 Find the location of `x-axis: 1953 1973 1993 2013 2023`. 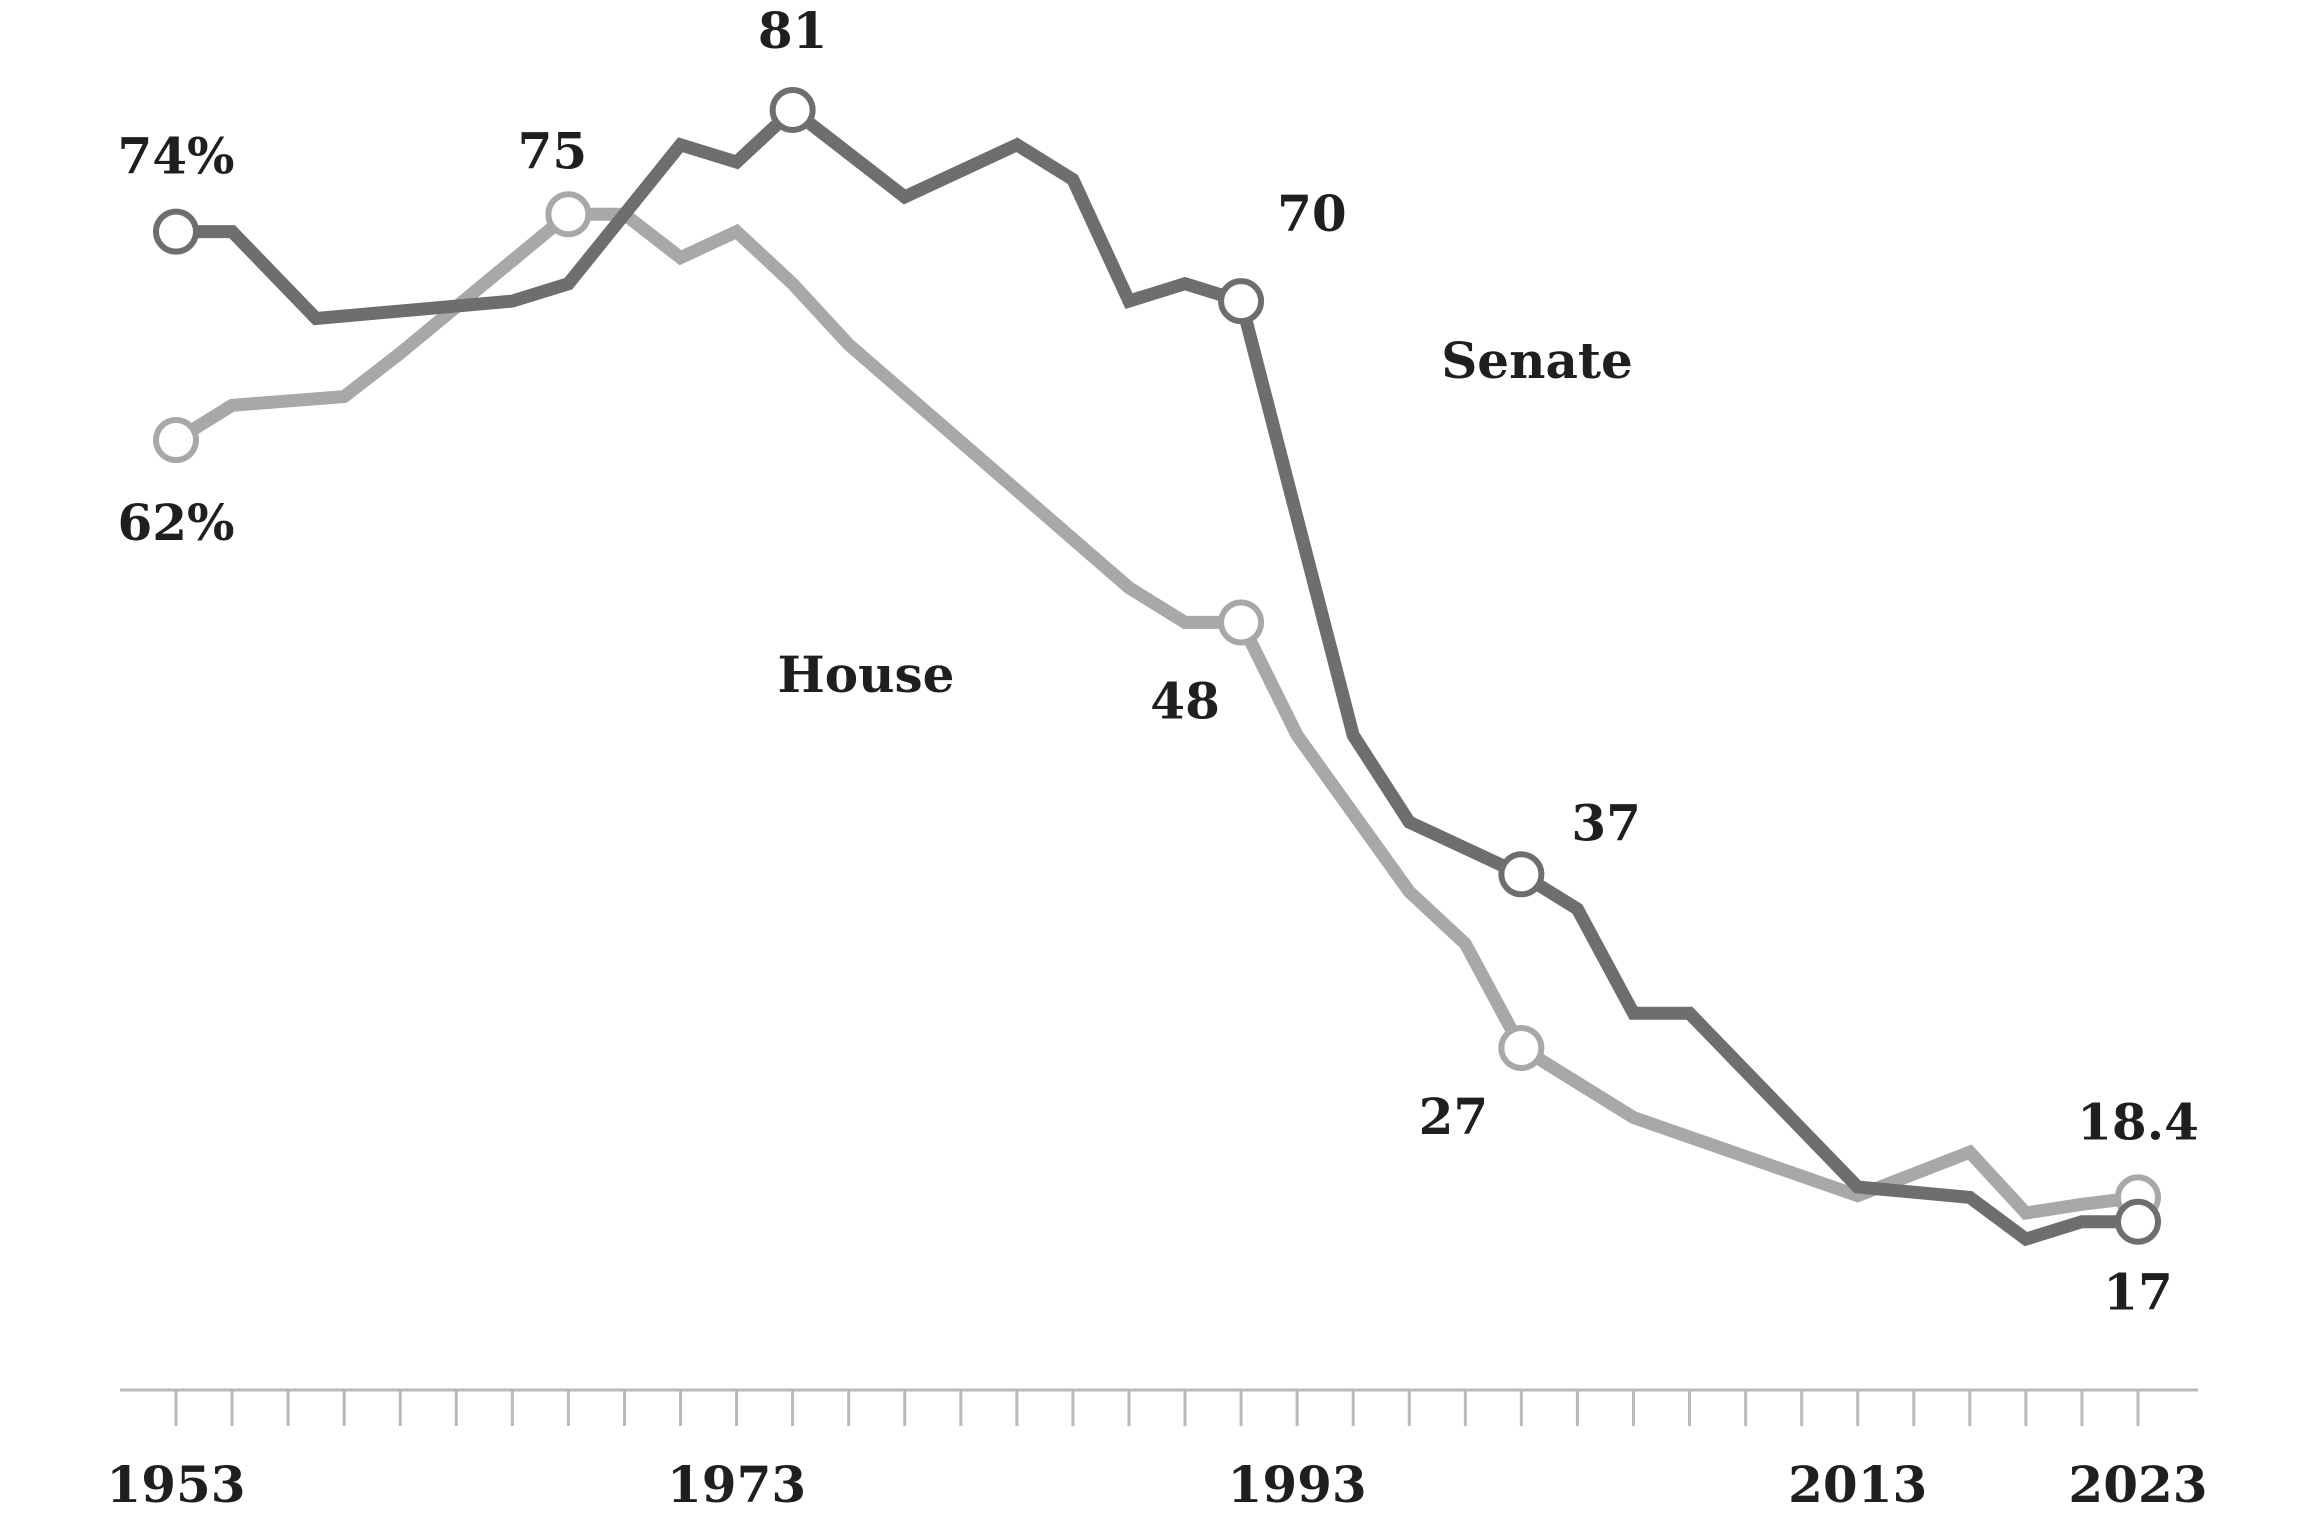

x-axis: 1953 1973 1993 2013 2023 is located at coordinates (1157, 1451).